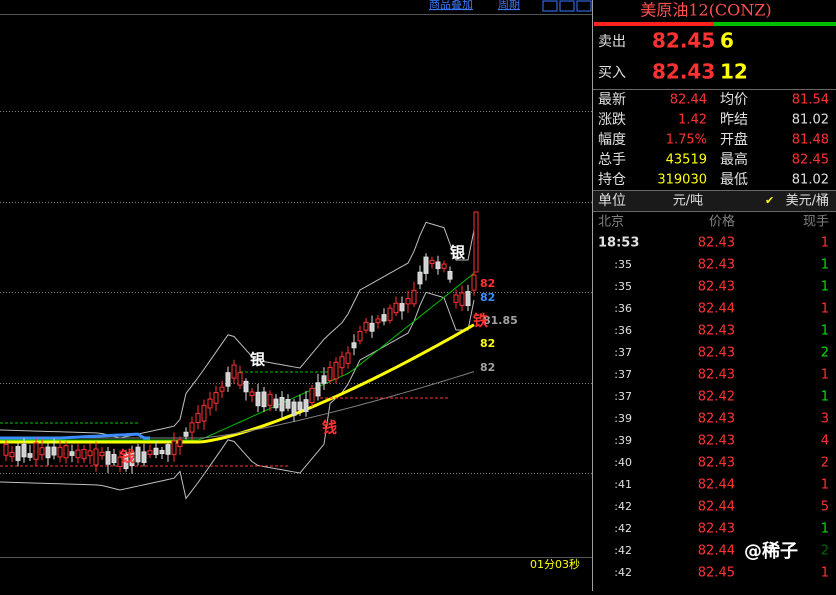 This screenshot has width=836, height=595. I want to click on price-label: 82, so click(487, 297).